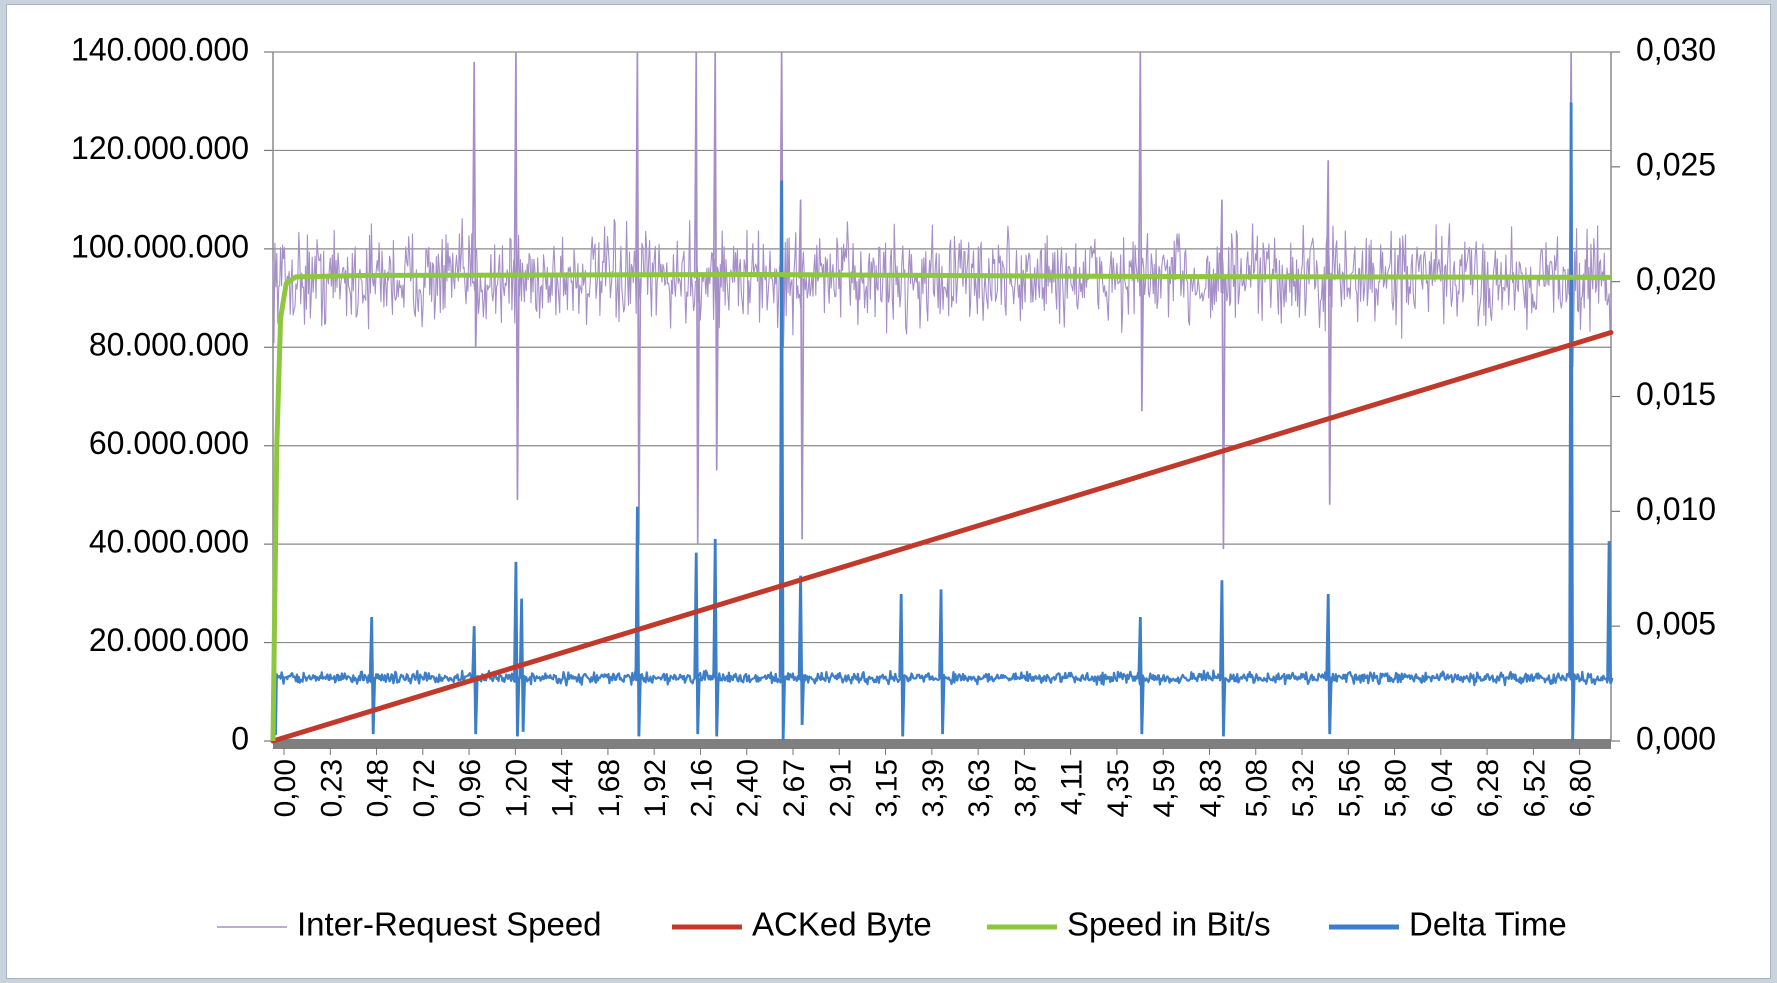 This screenshot has width=1777, height=983. Describe the element at coordinates (1169, 924) in the screenshot. I see `legend-label: Speed in Bit/s` at that location.